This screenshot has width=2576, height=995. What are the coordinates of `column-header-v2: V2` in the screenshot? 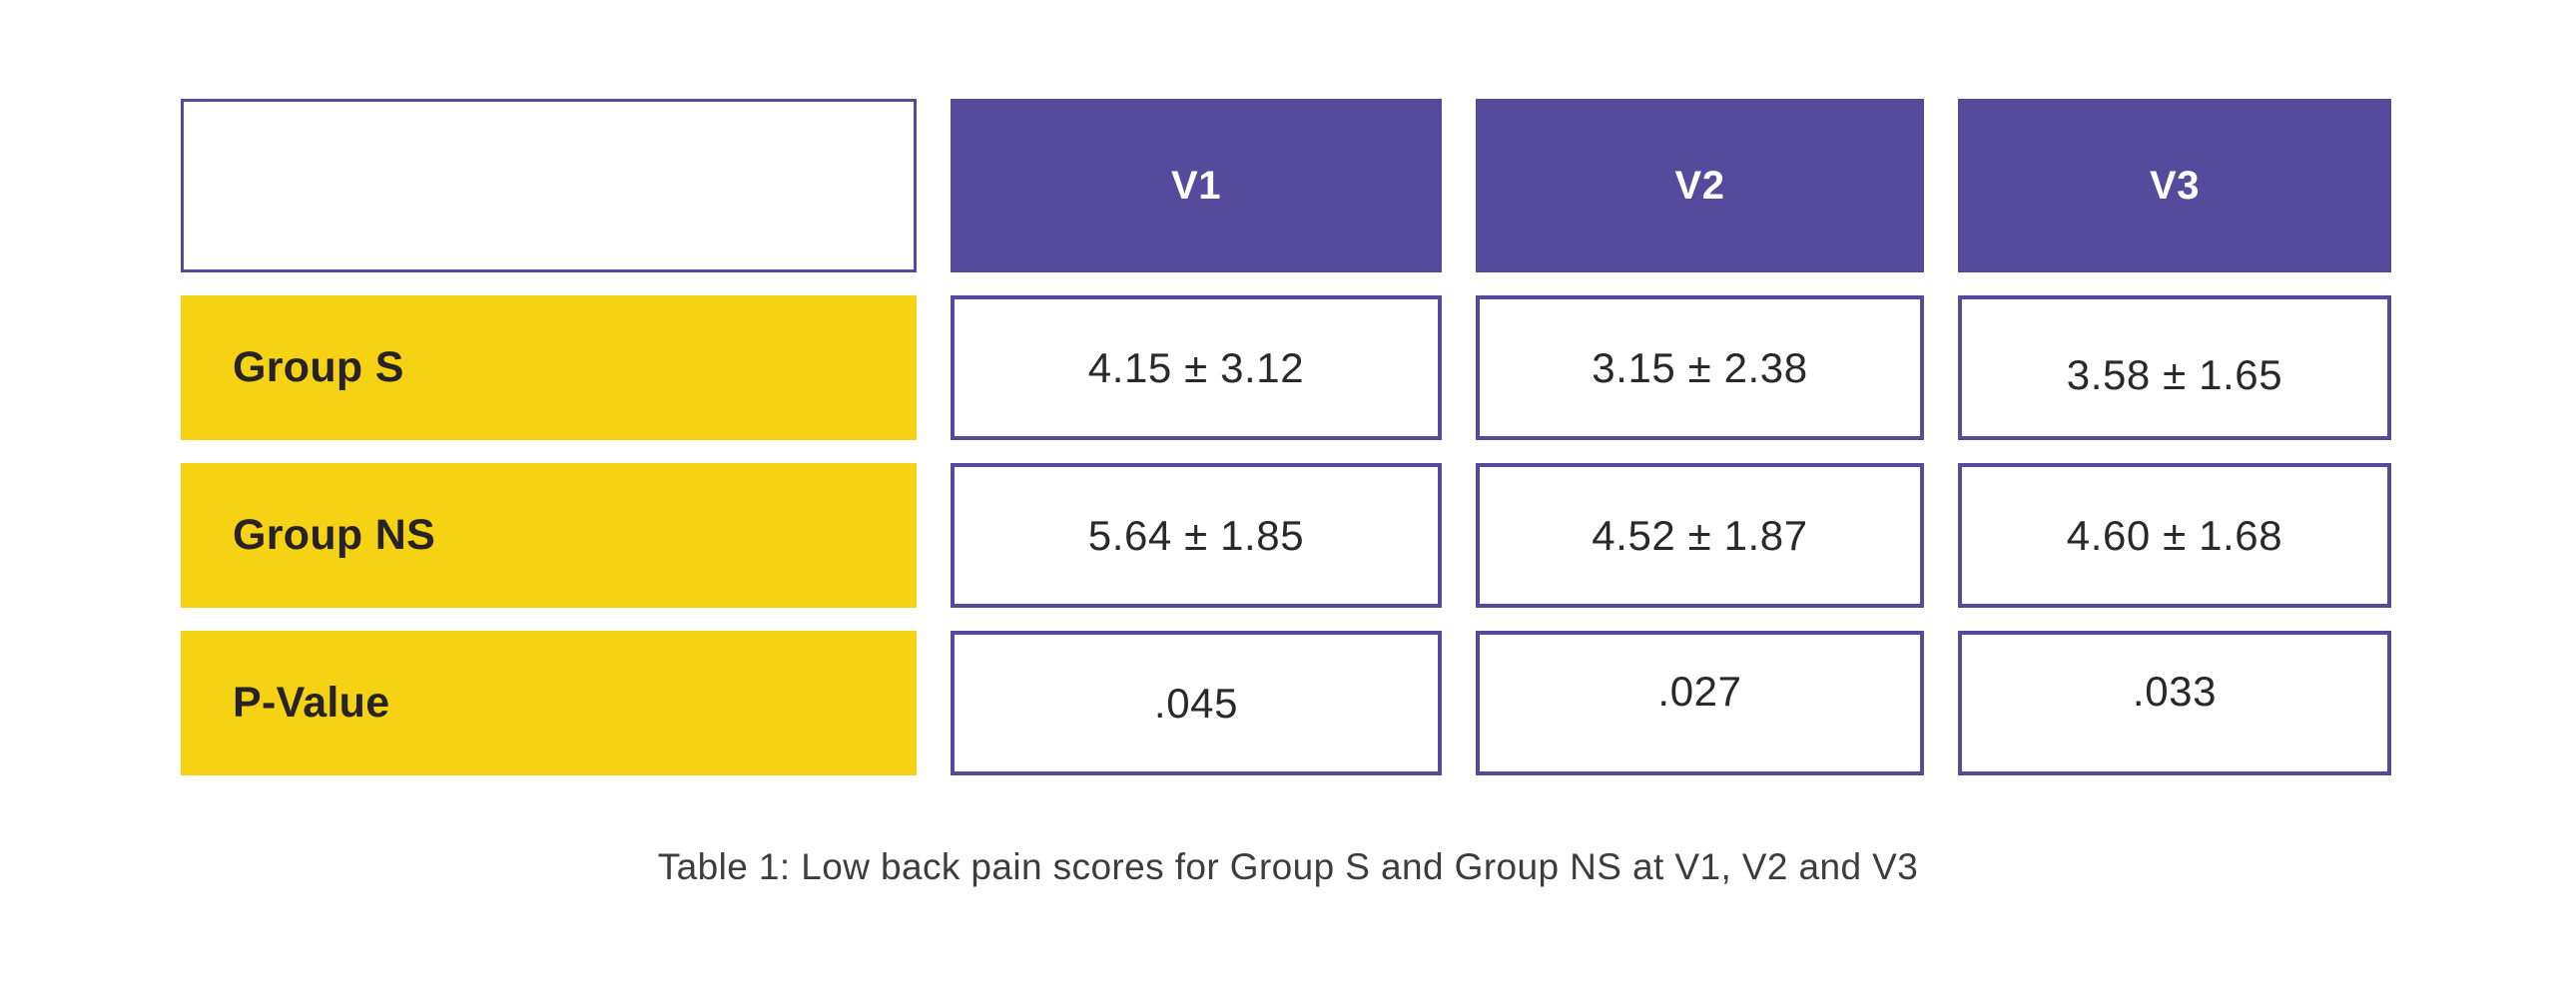 It's located at (1700, 186).